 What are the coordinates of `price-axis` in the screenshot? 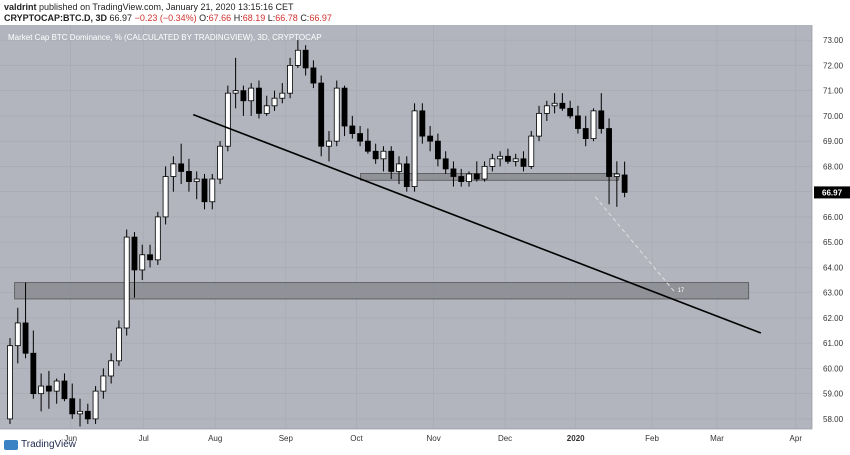 It's located at (831, 240).